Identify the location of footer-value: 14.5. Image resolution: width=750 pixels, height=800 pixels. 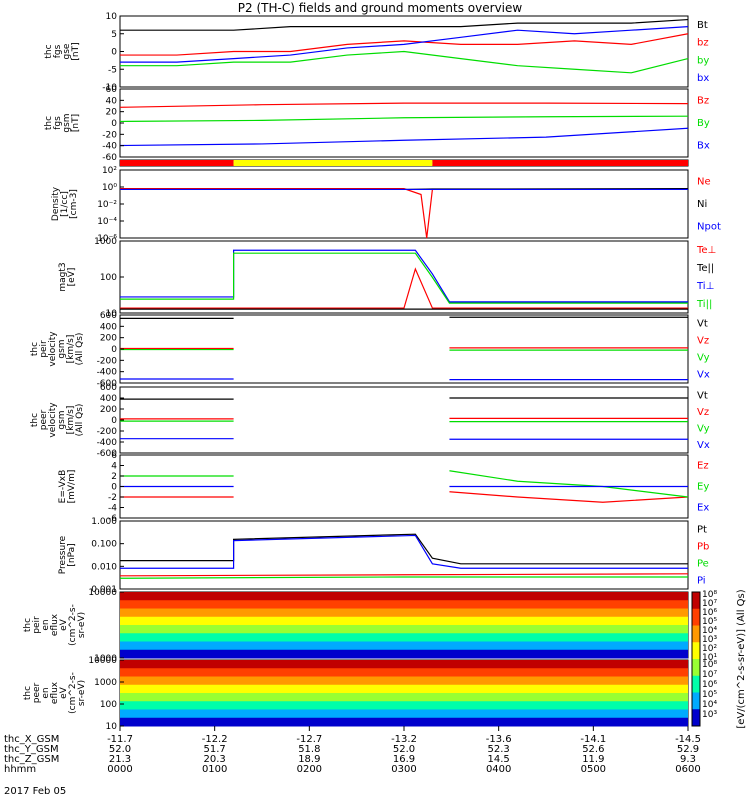
(499, 759).